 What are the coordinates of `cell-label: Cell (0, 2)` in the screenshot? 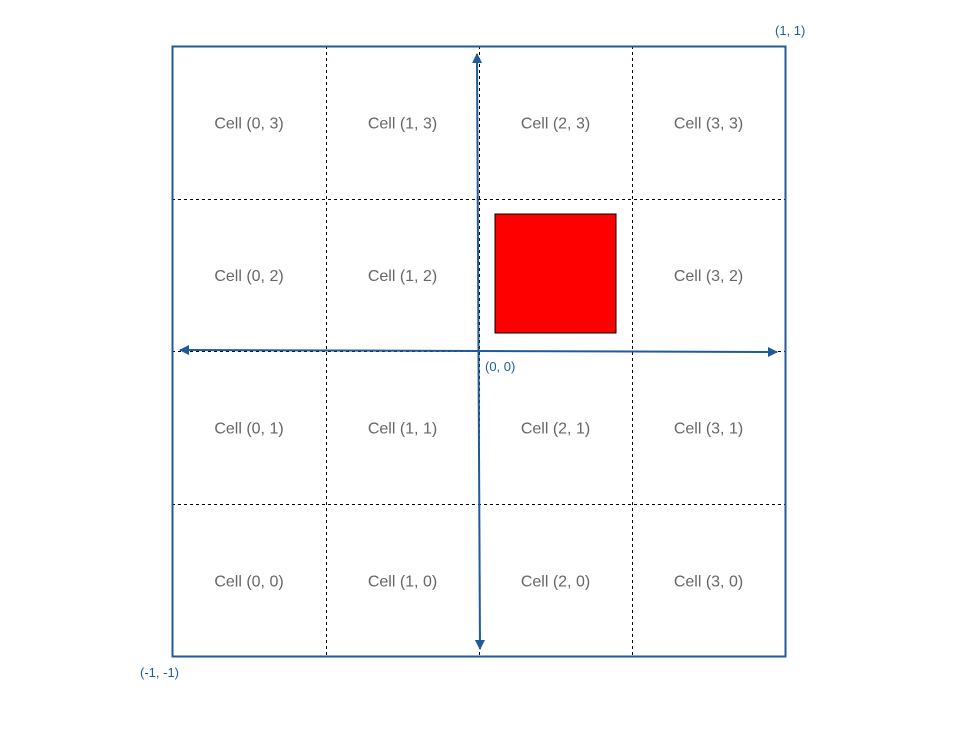 It's located at (248, 276).